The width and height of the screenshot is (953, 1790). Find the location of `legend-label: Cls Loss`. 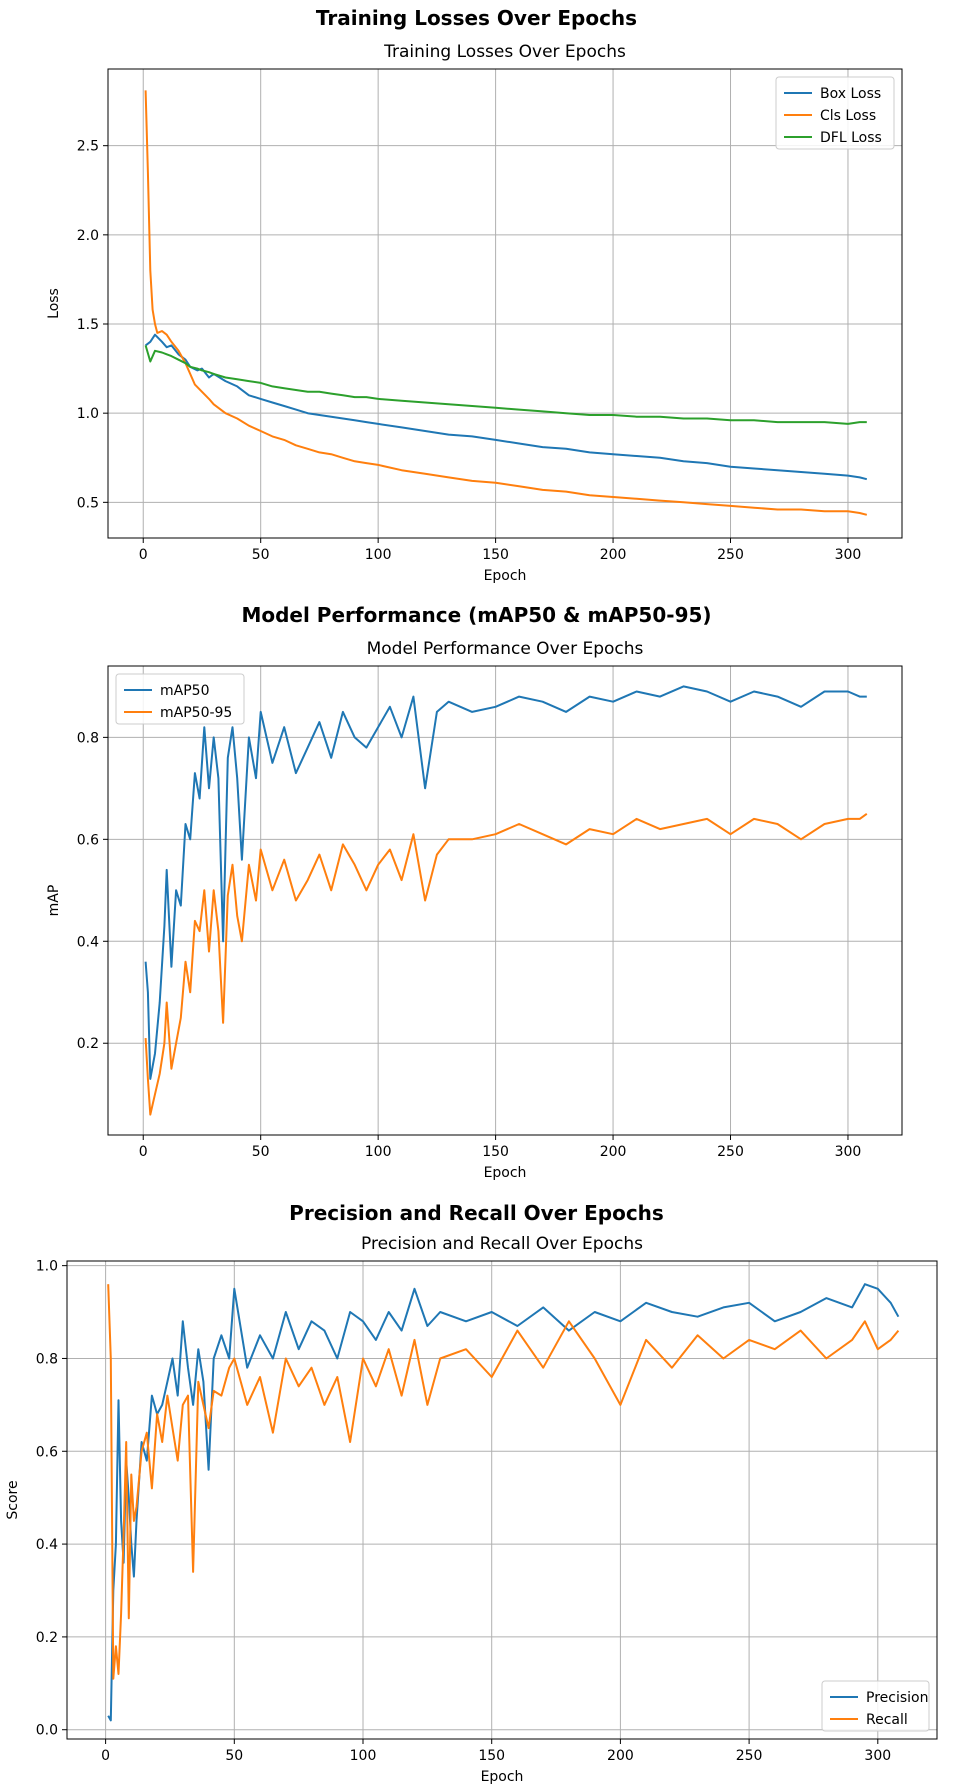

legend-label: Cls Loss is located at coordinates (848, 116).